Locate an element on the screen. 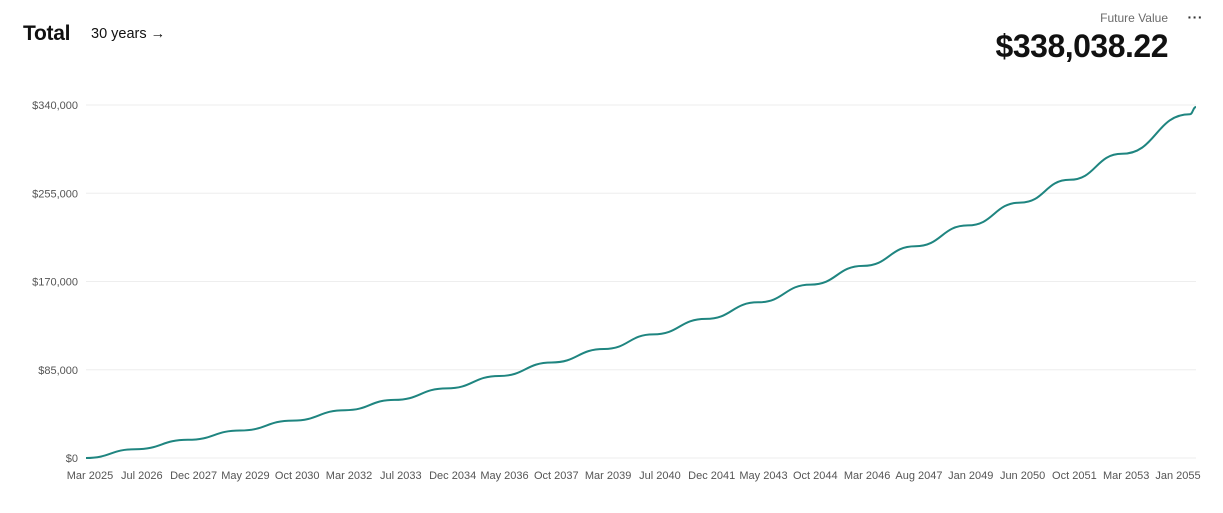 This screenshot has width=1223, height=513. more-options-icon: ··· is located at coordinates (1195, 17).